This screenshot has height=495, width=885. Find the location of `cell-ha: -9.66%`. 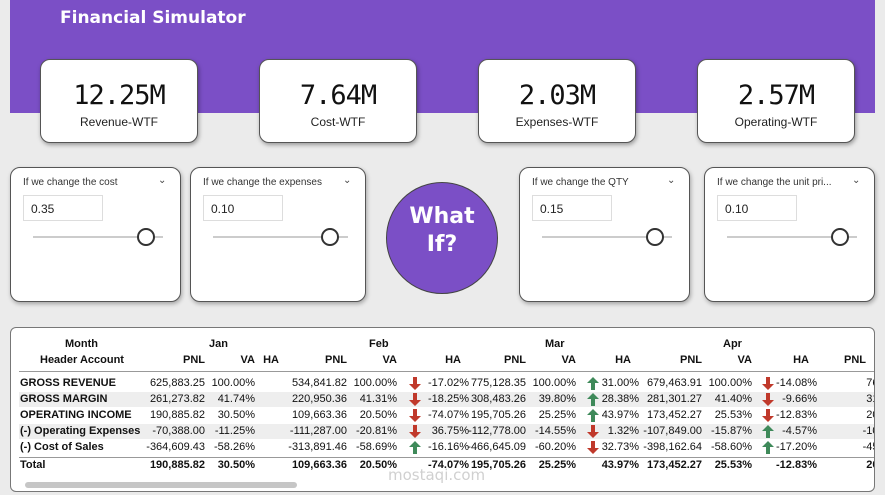

cell-ha: -9.66% is located at coordinates (799, 399).